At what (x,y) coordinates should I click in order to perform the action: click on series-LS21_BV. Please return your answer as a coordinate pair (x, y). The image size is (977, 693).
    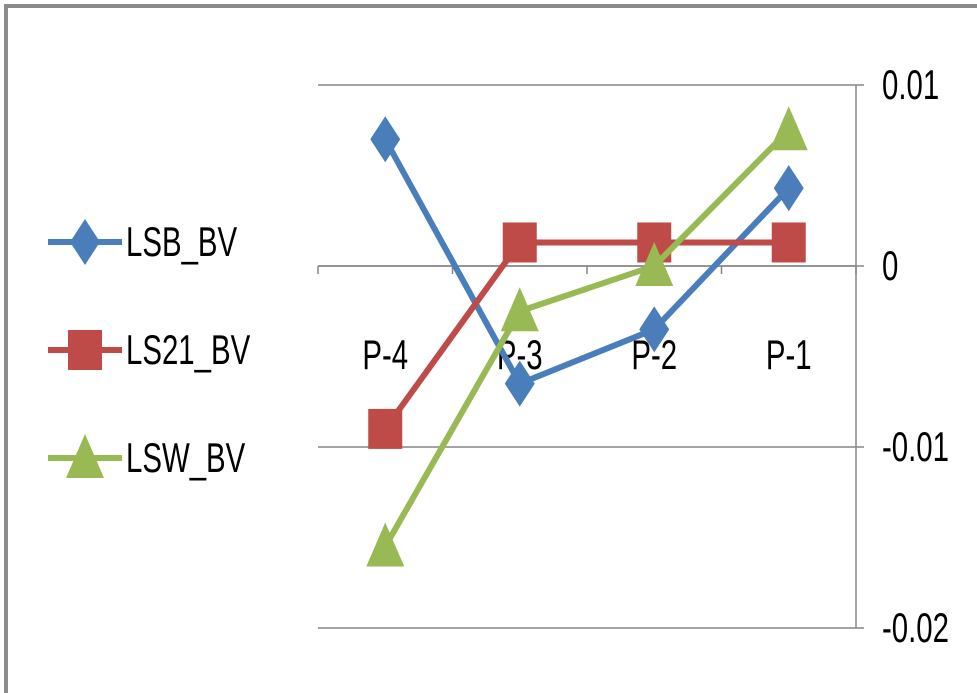
    Looking at the image, I should click on (587, 335).